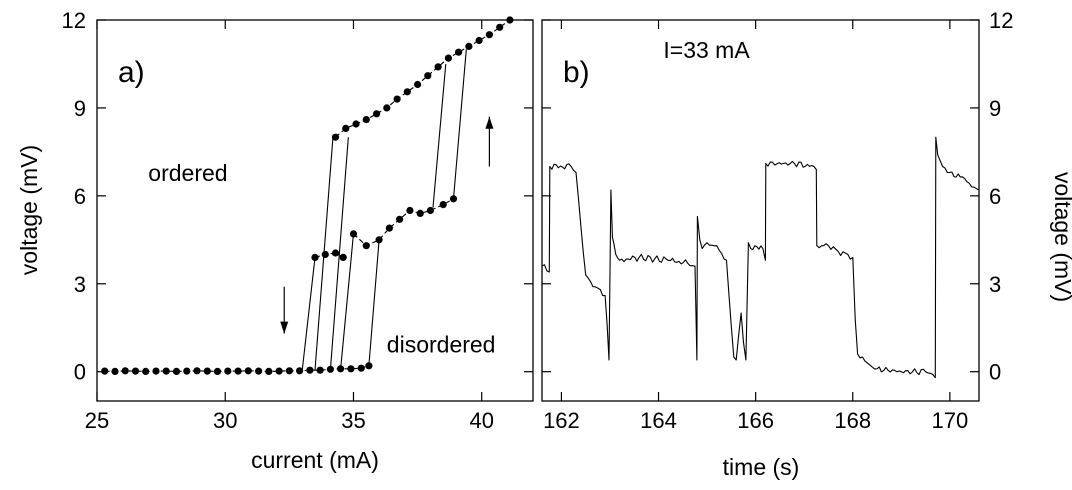 The width and height of the screenshot is (1072, 490). Describe the element at coordinates (761, 467) in the screenshot. I see `panel-b-x-axis-label: time (s)` at that location.